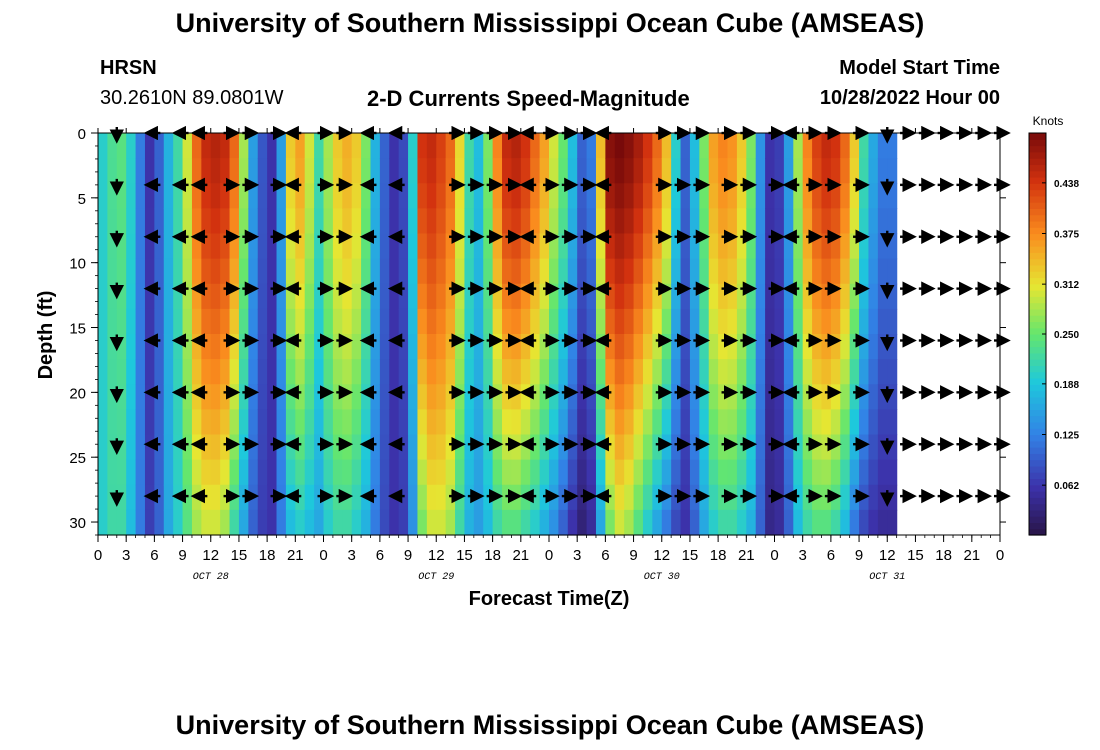 The width and height of the screenshot is (1100, 750). Describe the element at coordinates (1000, 555) in the screenshot. I see `x-tick-label: 0` at that location.